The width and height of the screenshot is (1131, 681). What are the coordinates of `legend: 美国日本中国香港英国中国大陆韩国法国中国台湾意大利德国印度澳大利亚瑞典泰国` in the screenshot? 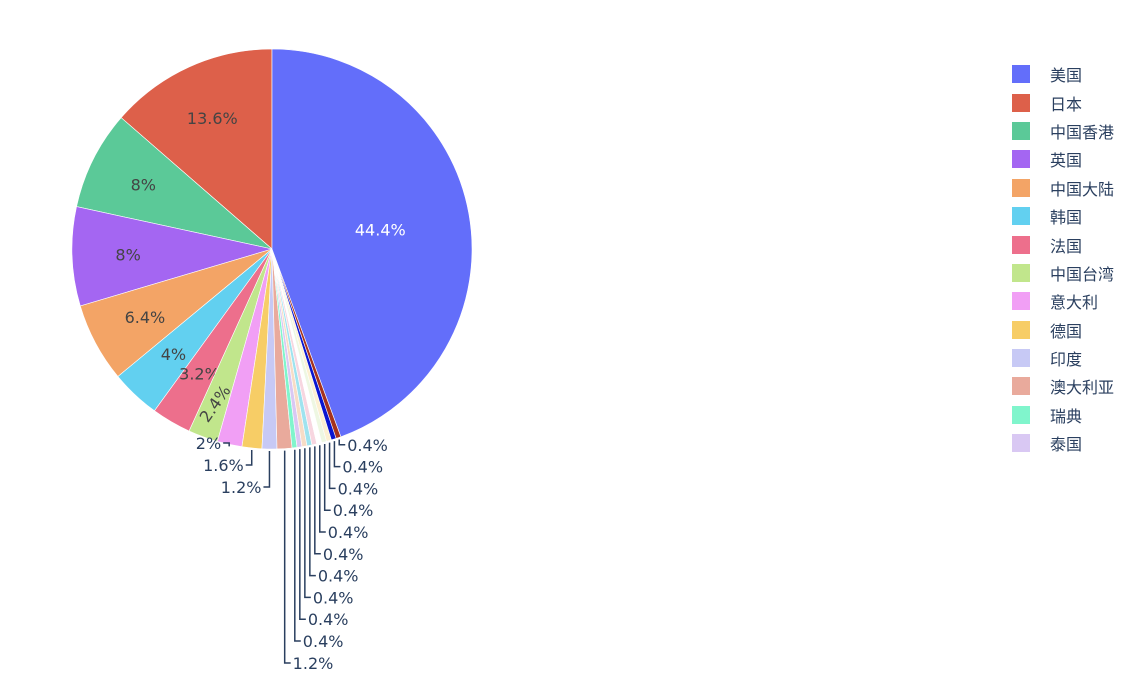 It's located at (1063, 258).